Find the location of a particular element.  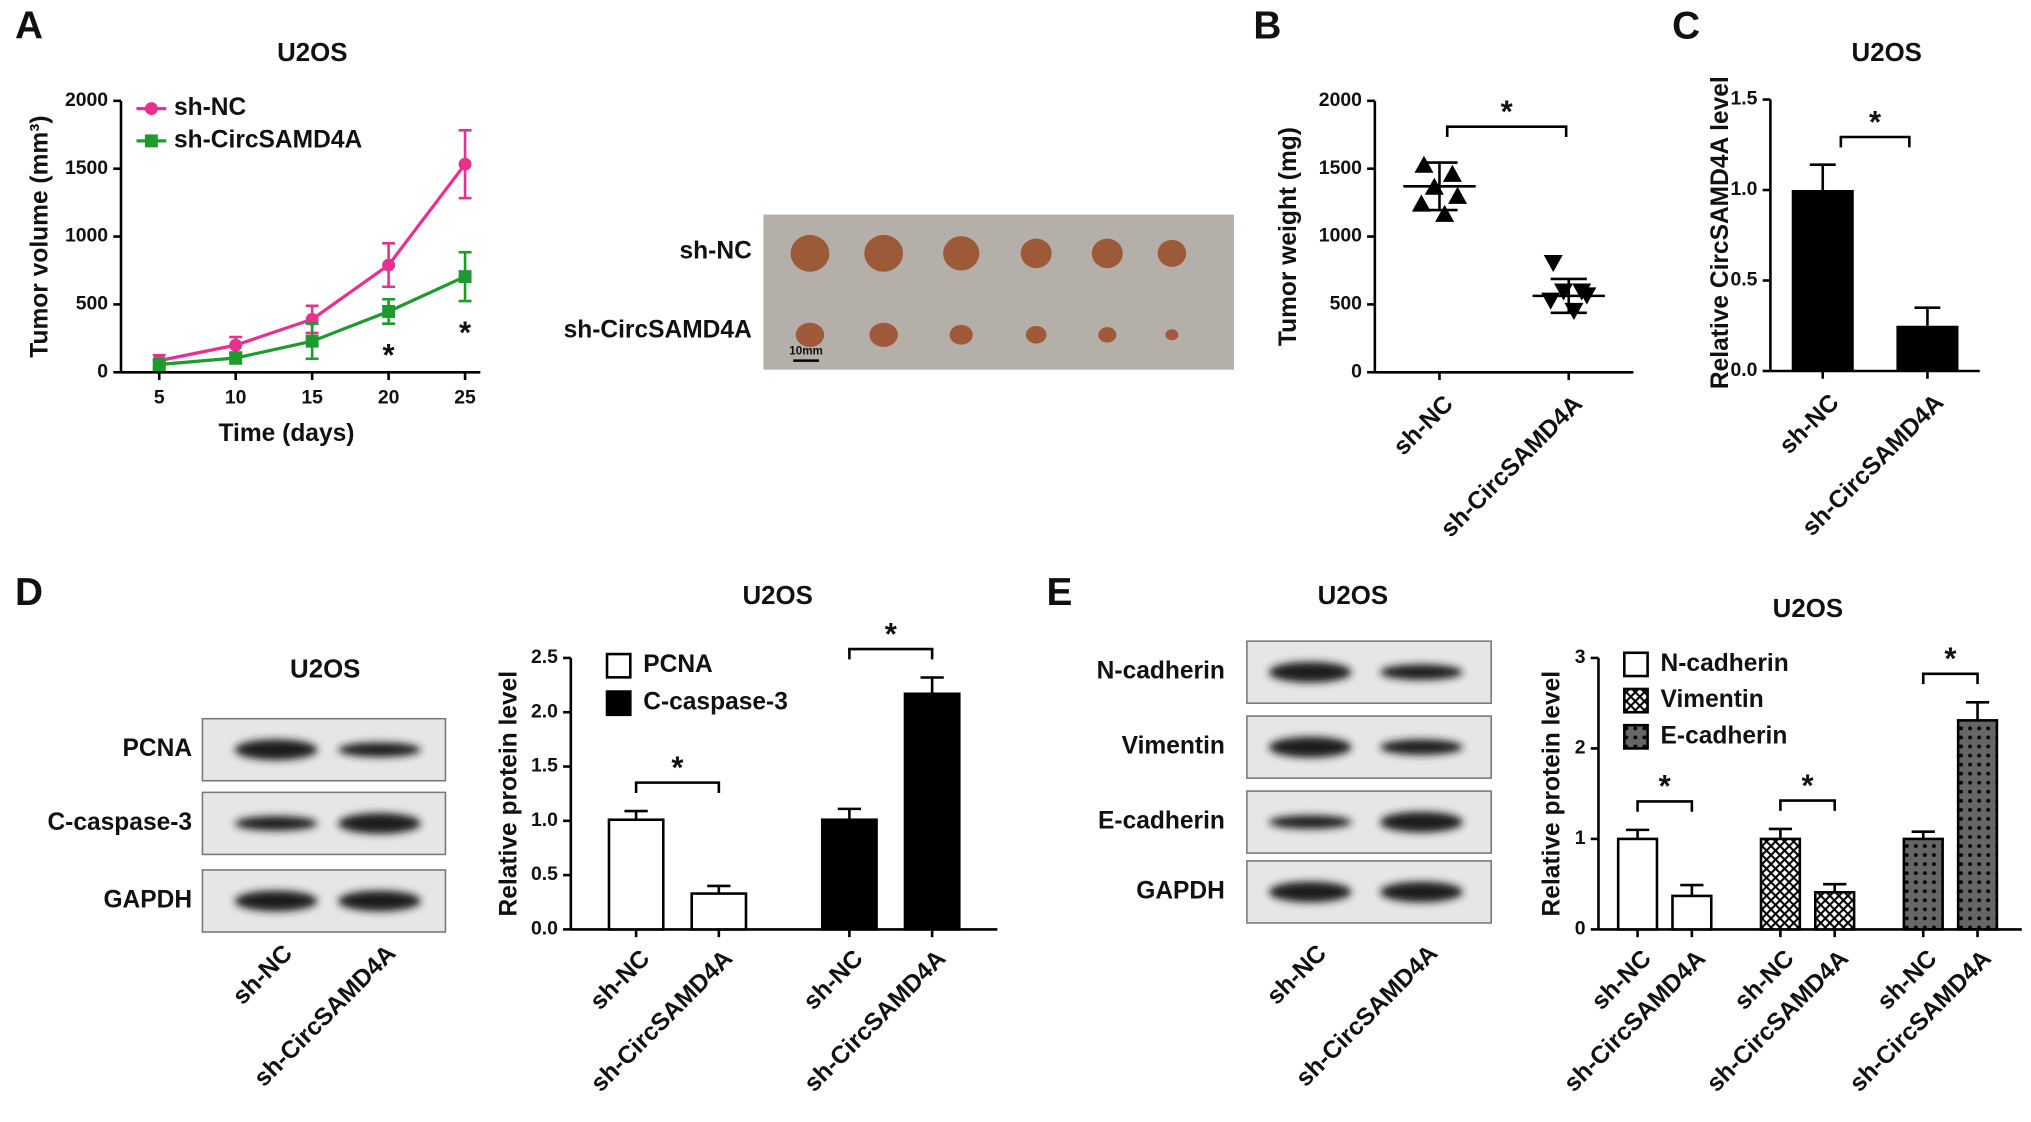

scale-bar-label: 10mm is located at coordinates (806, 351).